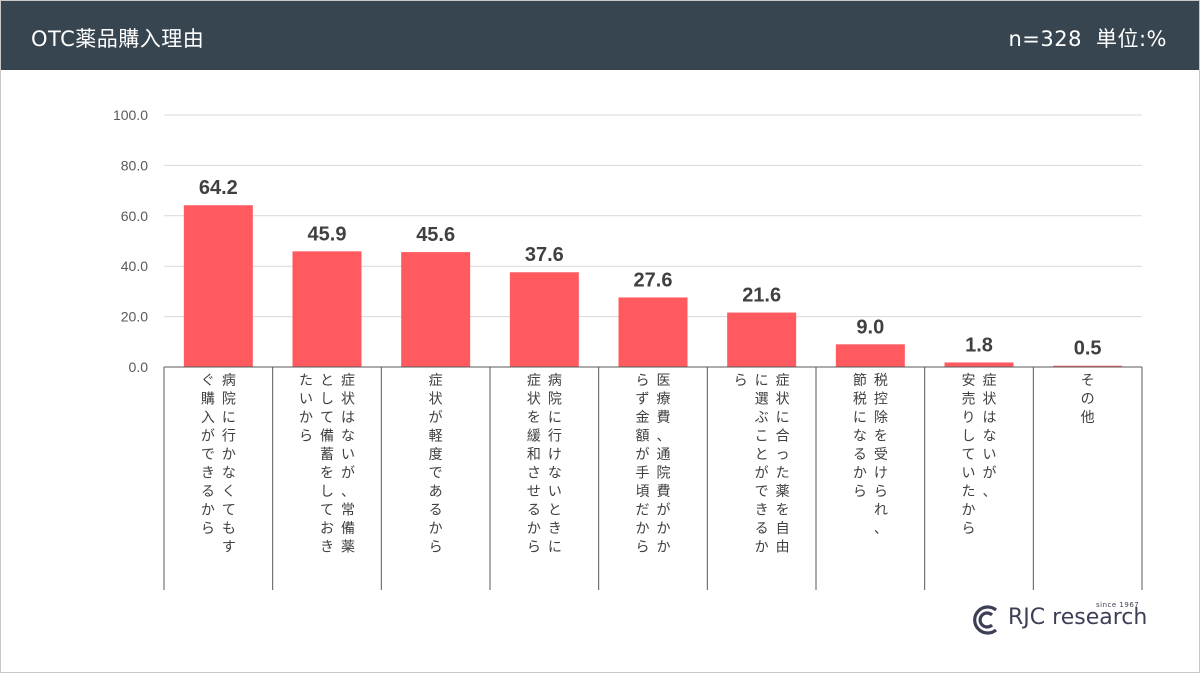 The height and width of the screenshot is (673, 1200). Describe the element at coordinates (969, 381) in the screenshot. I see `category-label-char: 安` at that location.